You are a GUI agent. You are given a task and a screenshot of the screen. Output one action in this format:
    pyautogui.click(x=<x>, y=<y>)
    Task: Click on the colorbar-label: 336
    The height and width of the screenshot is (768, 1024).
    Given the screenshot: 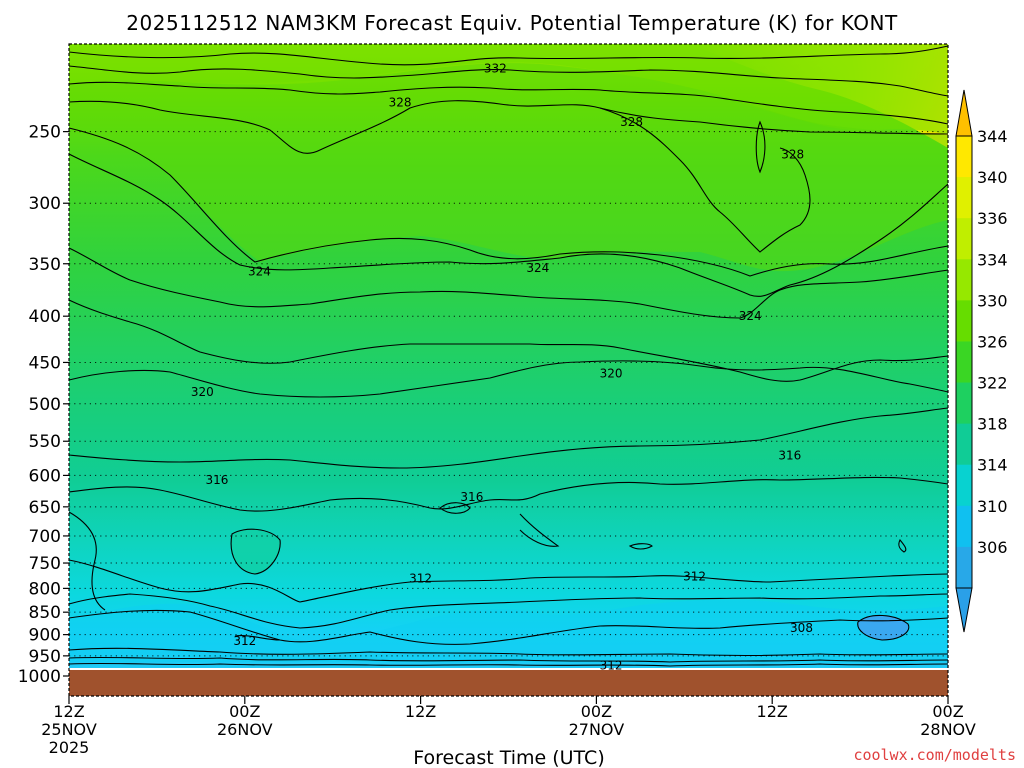 What is the action you would take?
    pyautogui.click(x=992, y=218)
    